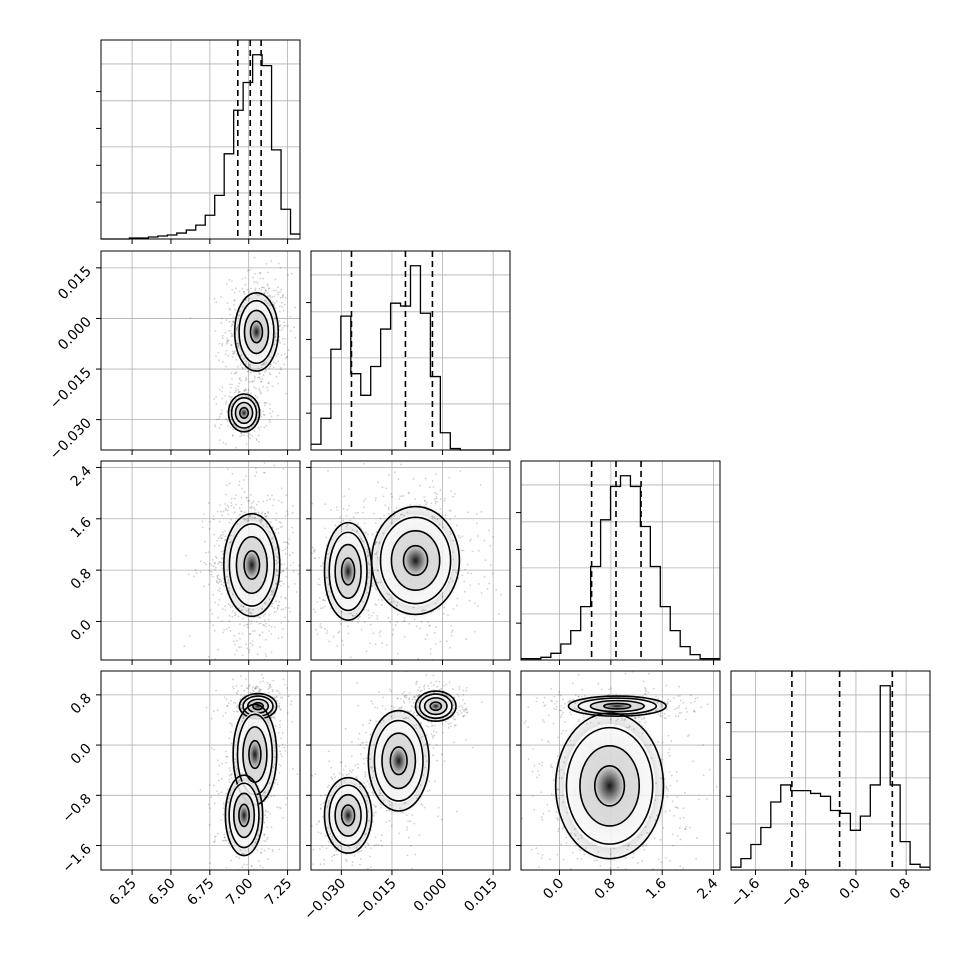 The width and height of the screenshot is (970, 970). I want to click on histogram-panel-3: −1.6 −0.8 0.0 0.8, so click(828, 790).